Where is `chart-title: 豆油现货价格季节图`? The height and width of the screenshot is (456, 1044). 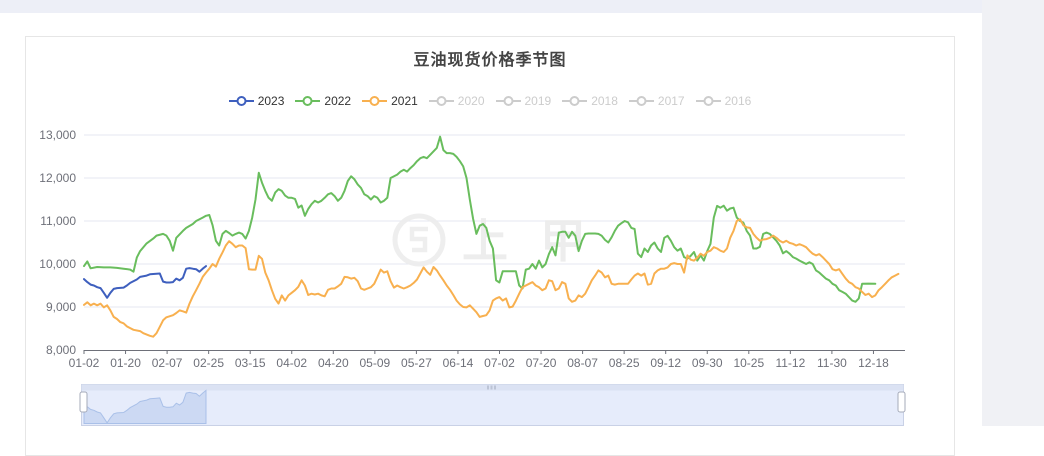 chart-title: 豆油现货价格季节图 is located at coordinates (490, 60).